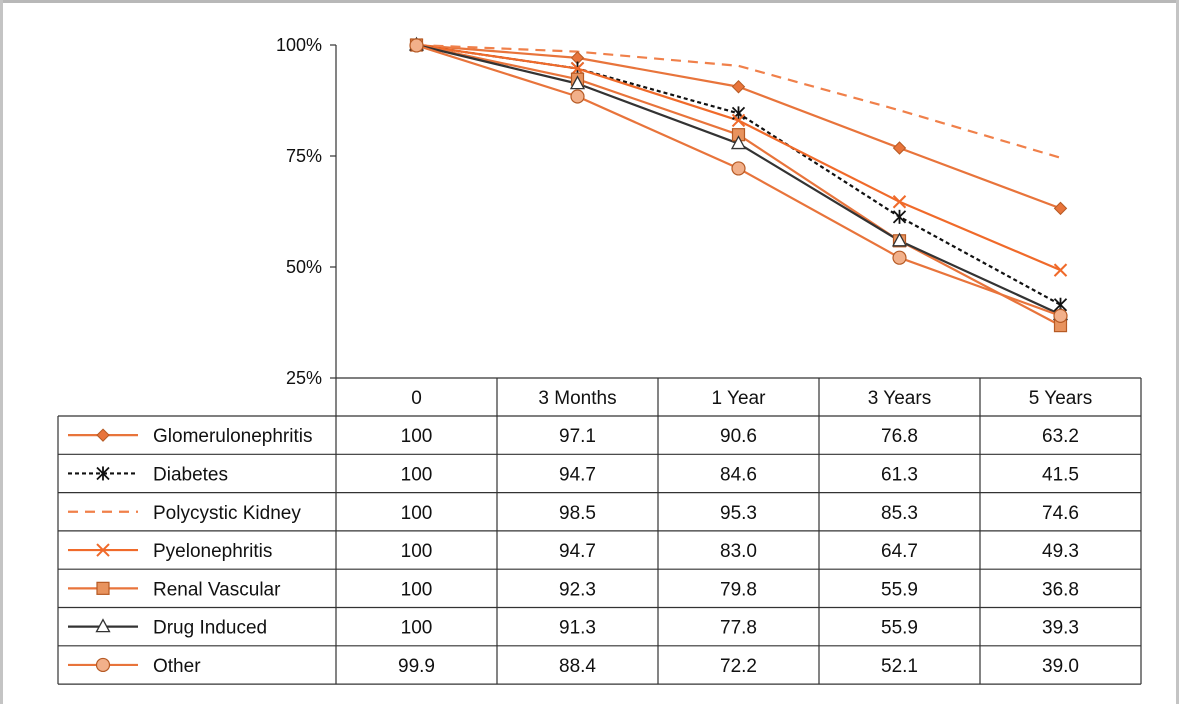 The width and height of the screenshot is (1179, 704). Describe the element at coordinates (227, 513) in the screenshot. I see `legend-label-polycystic-kidney: Polycystic Kidney` at that location.